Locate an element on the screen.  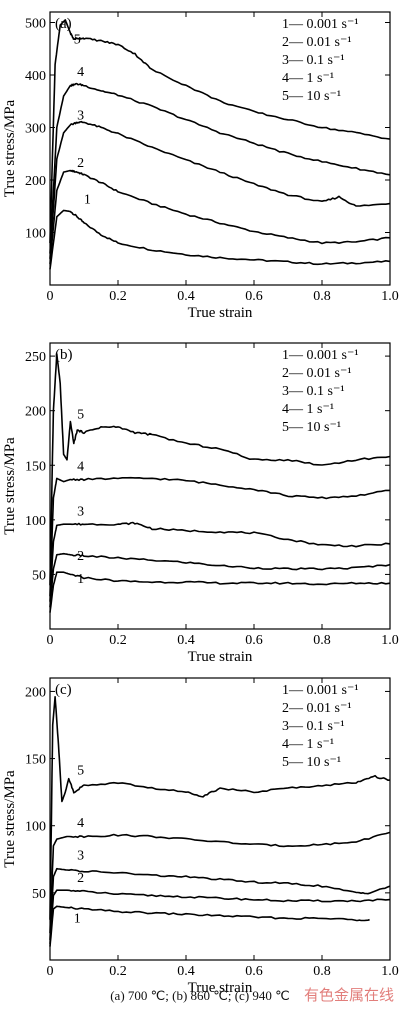
figure-caption: (a) 700 ℃; (b) 860 ℃; (c) 940 ℃ is located at coordinates (200, 995).